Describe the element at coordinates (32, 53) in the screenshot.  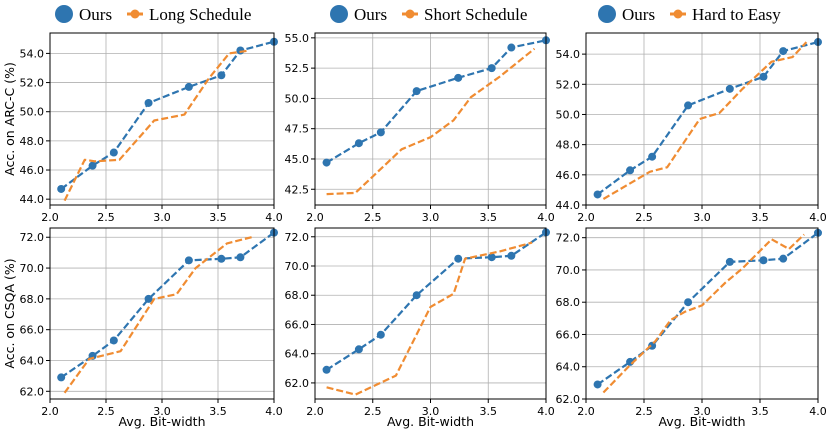
I see `y-tick-label: 54.0` at that location.